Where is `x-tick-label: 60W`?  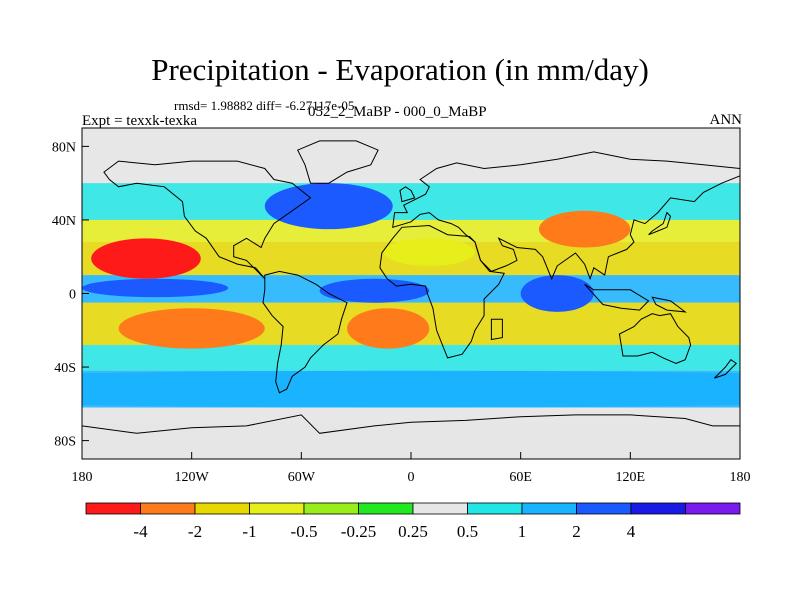
x-tick-label: 60W is located at coordinates (302, 477).